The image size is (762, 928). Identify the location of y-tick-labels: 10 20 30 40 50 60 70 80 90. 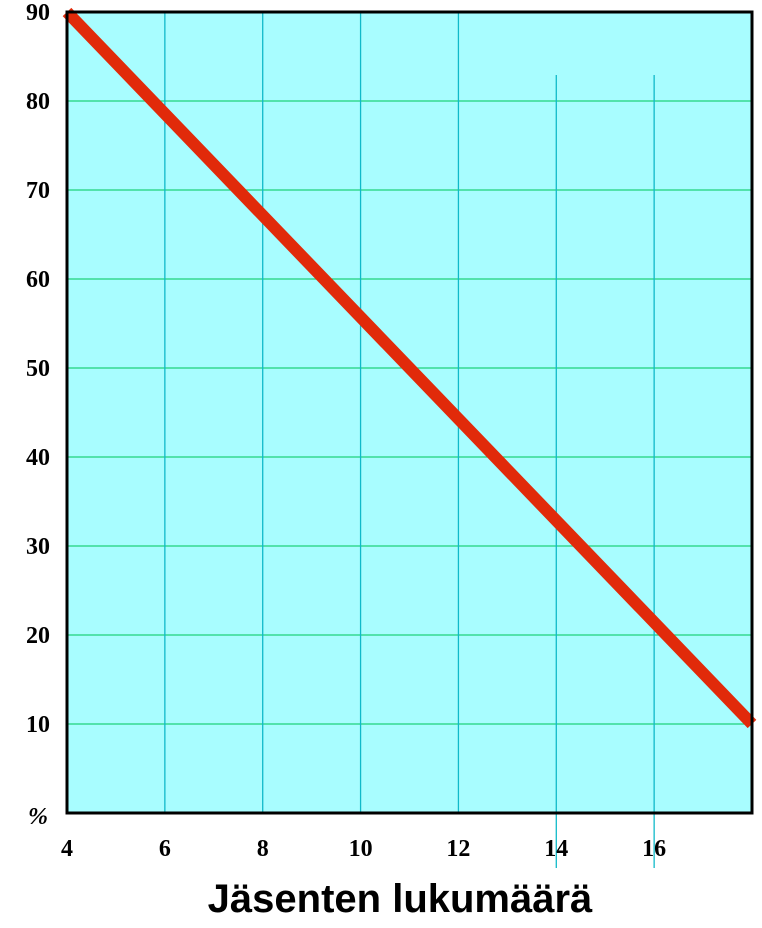
(38, 369).